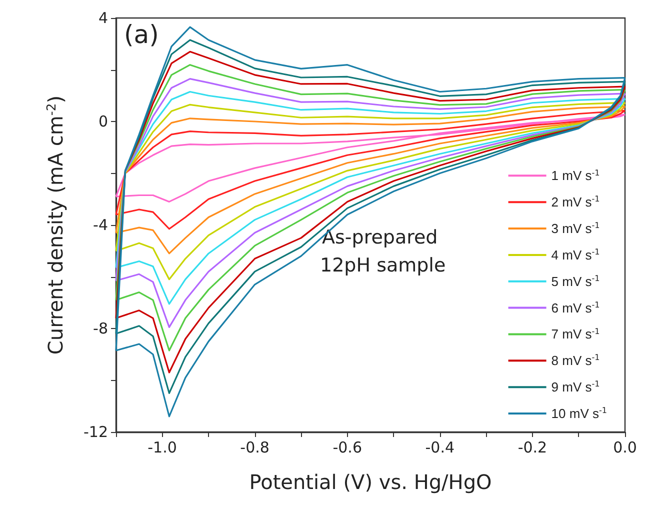 The width and height of the screenshot is (646, 505). Describe the element at coordinates (141, 34) in the screenshot. I see `annotation: (a)` at that location.